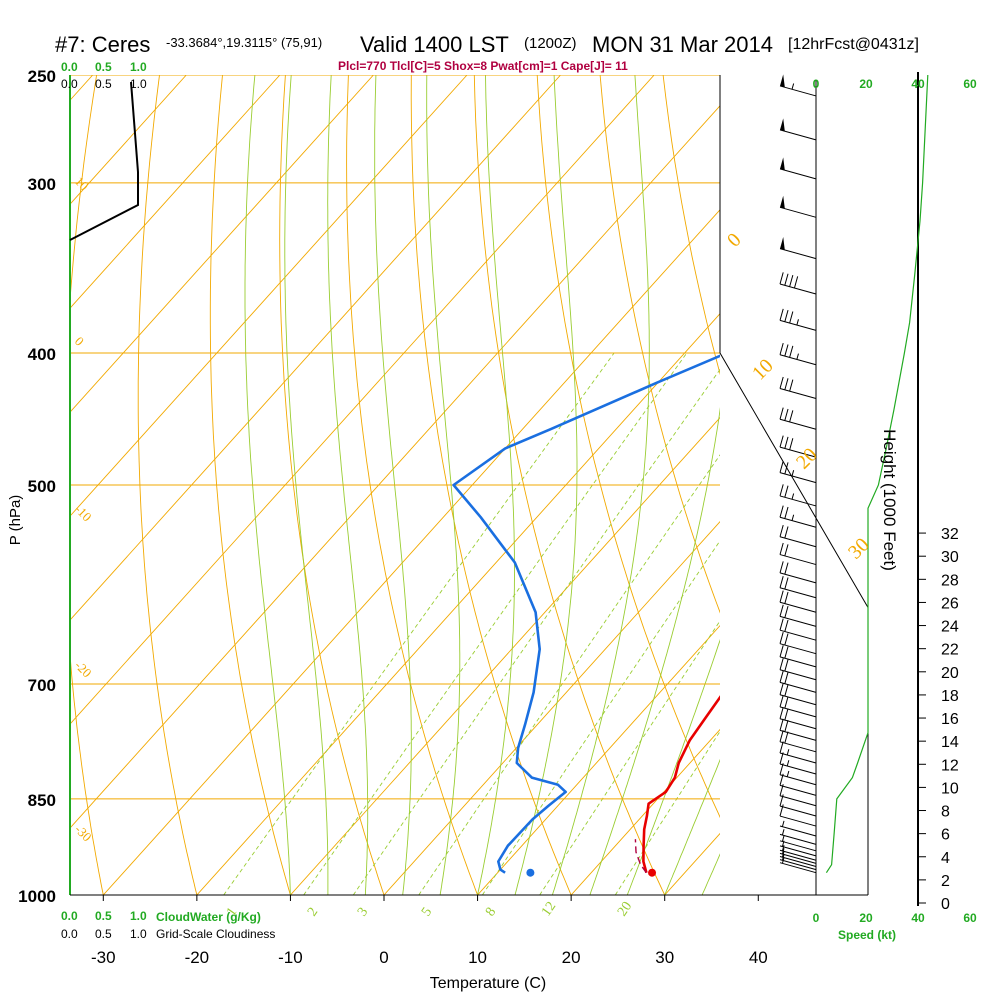  What do you see at coordinates (530, 872) in the screenshot?
I see `dewpoint-surface-marker` at bounding box center [530, 872].